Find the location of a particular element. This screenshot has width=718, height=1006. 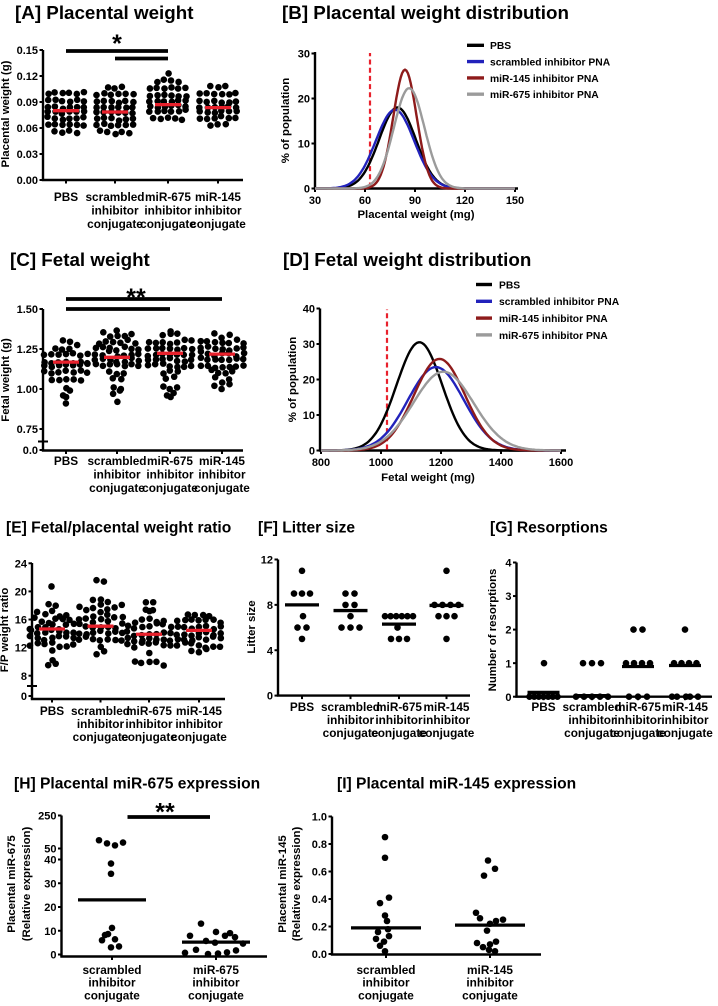

panel-F-ytick: 8 is located at coordinates (270, 606).